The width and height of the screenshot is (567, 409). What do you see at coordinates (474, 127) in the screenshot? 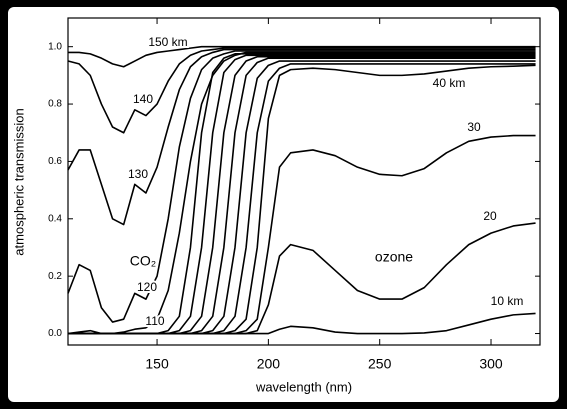
I see `curve-label: 30` at bounding box center [474, 127].